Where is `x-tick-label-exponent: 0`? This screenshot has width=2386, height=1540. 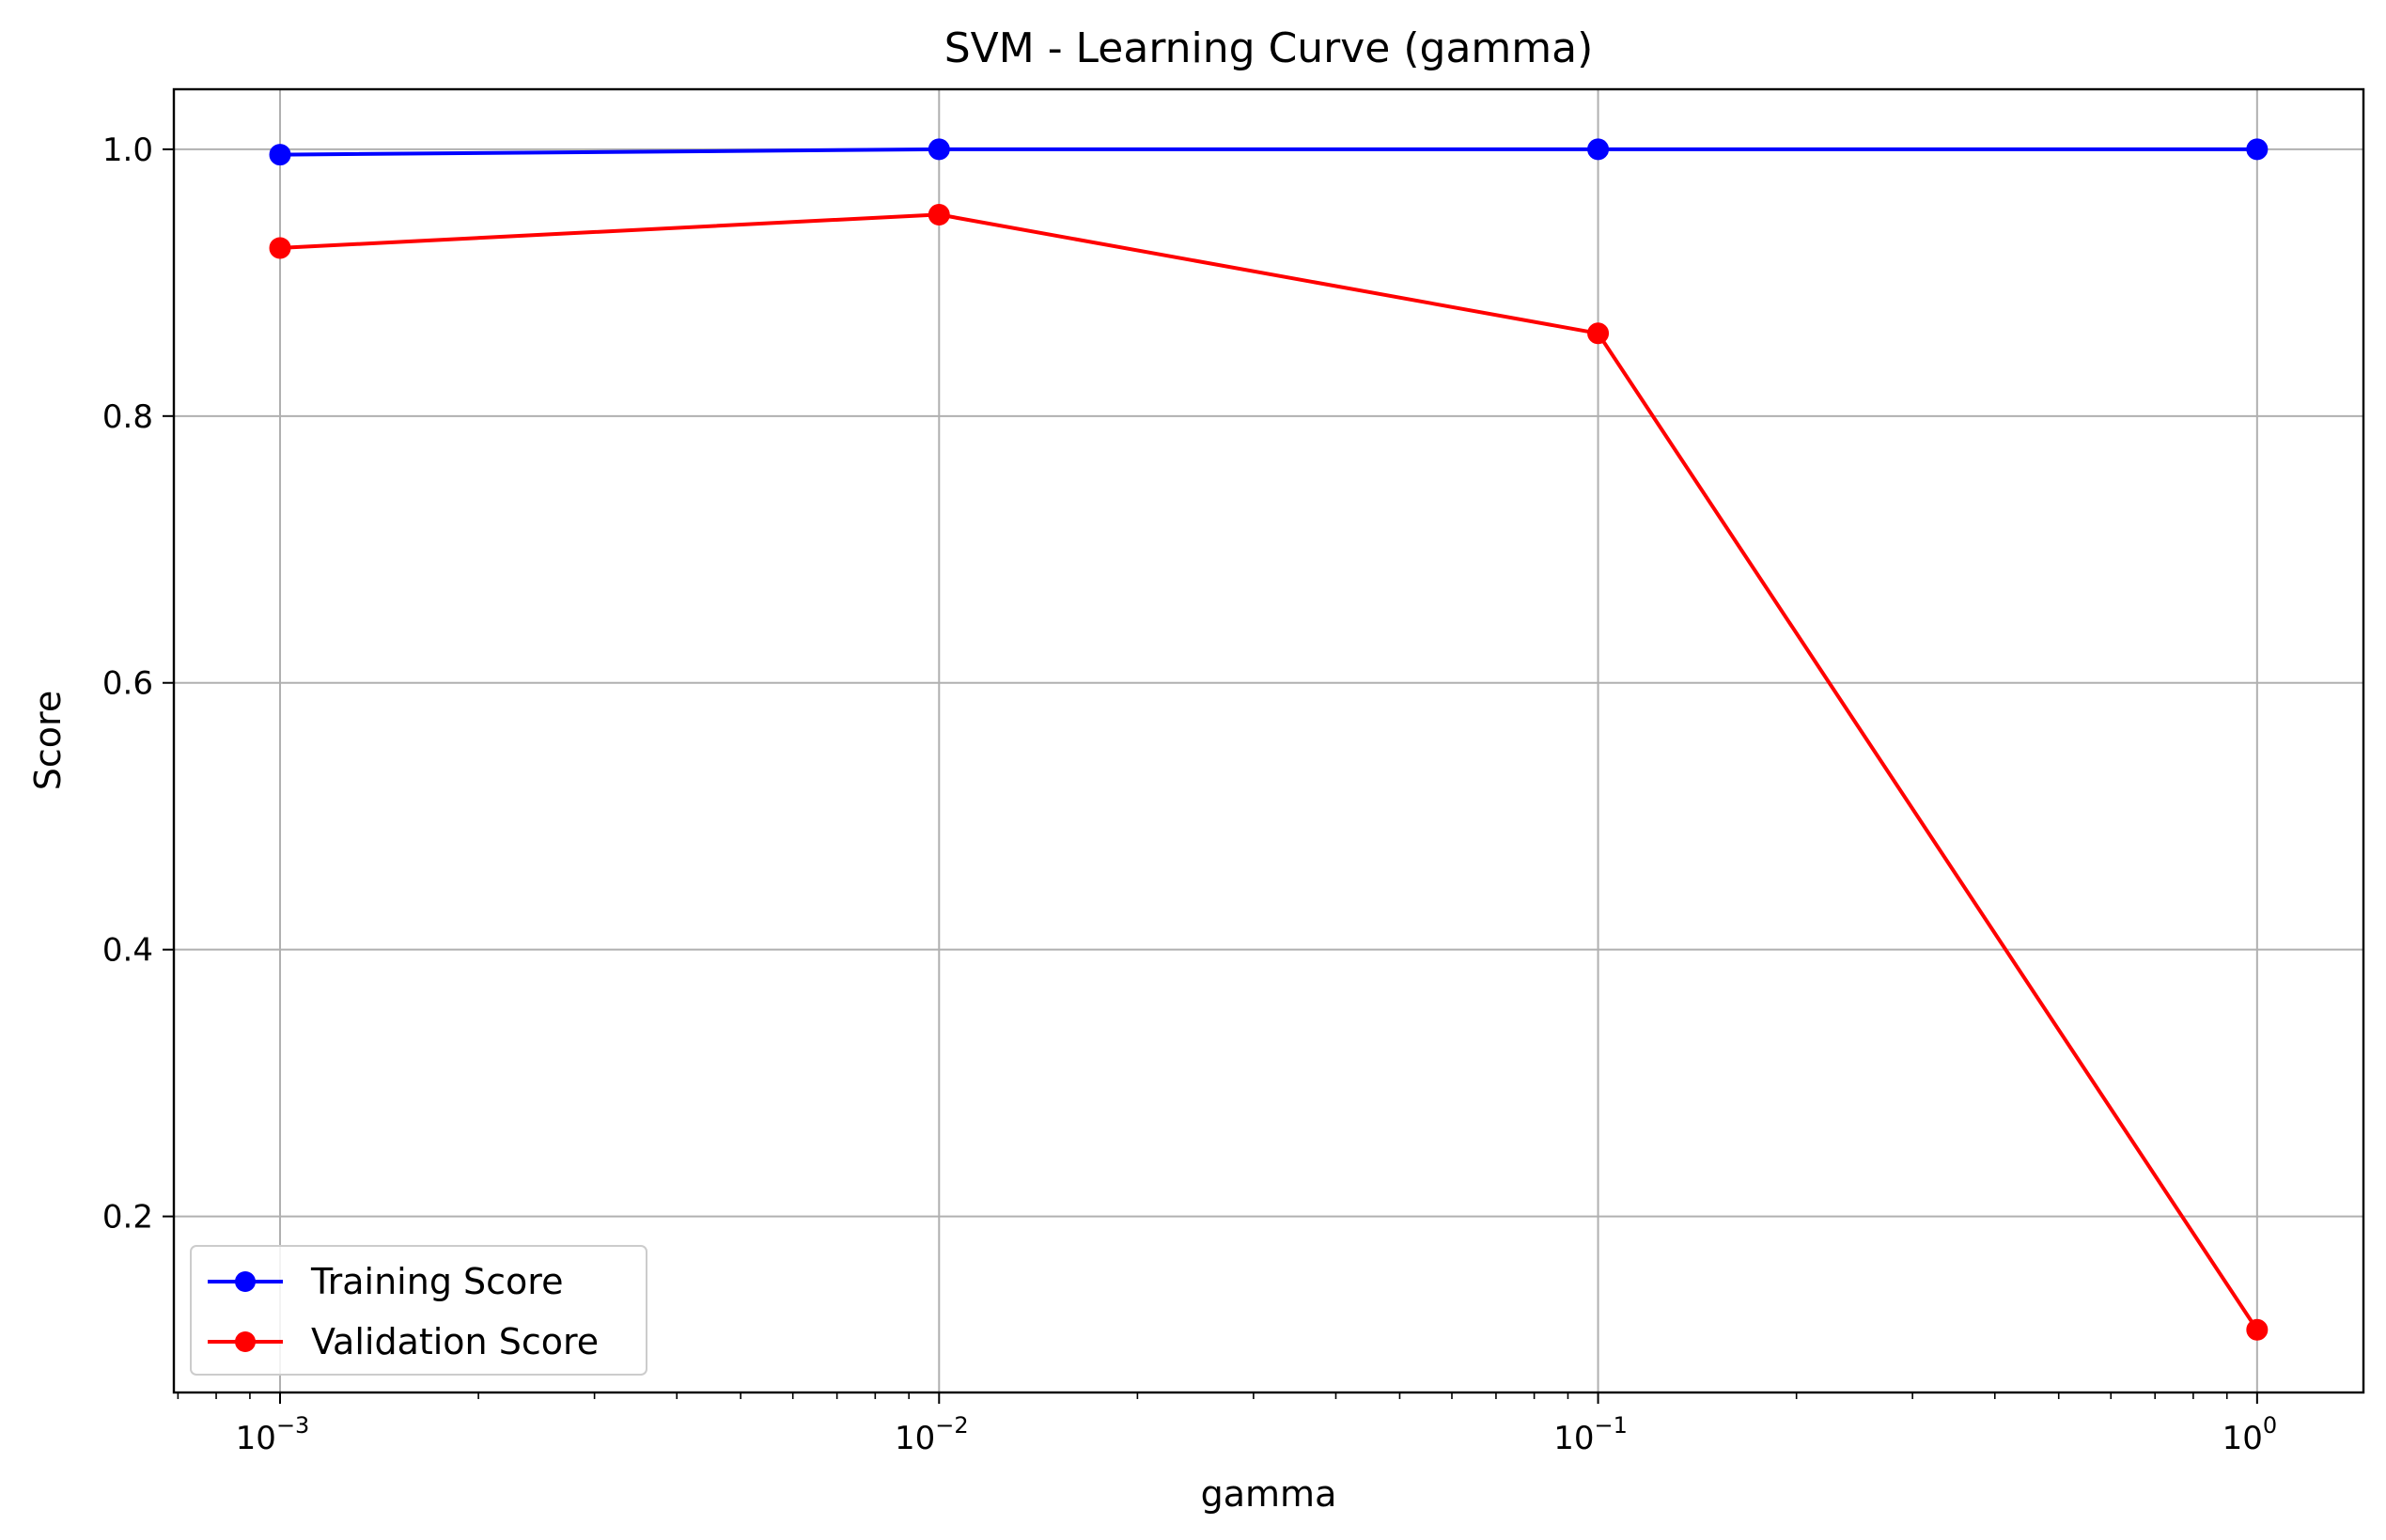
x-tick-label-exponent: 0 is located at coordinates (2270, 1425).